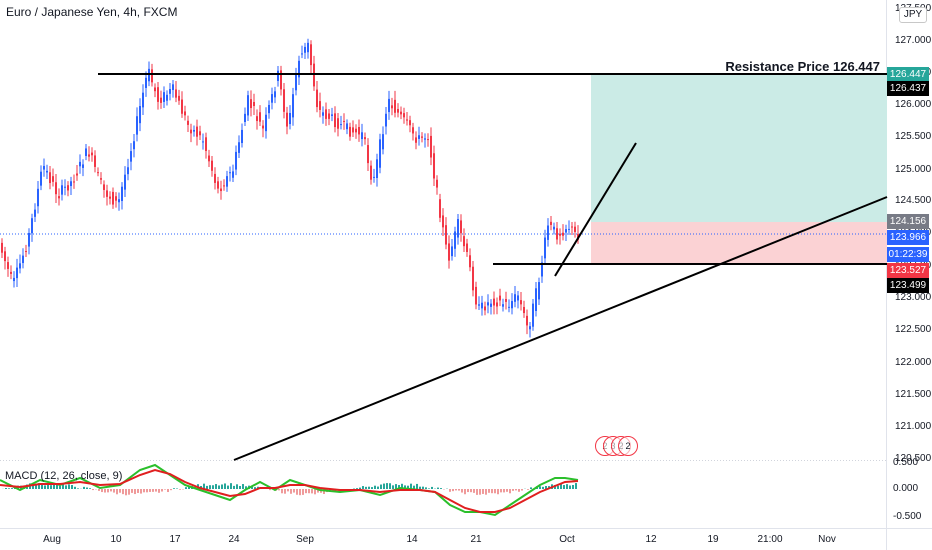  Describe the element at coordinates (913, 329) in the screenshot. I see `price-axis-label: 122.500` at that location.